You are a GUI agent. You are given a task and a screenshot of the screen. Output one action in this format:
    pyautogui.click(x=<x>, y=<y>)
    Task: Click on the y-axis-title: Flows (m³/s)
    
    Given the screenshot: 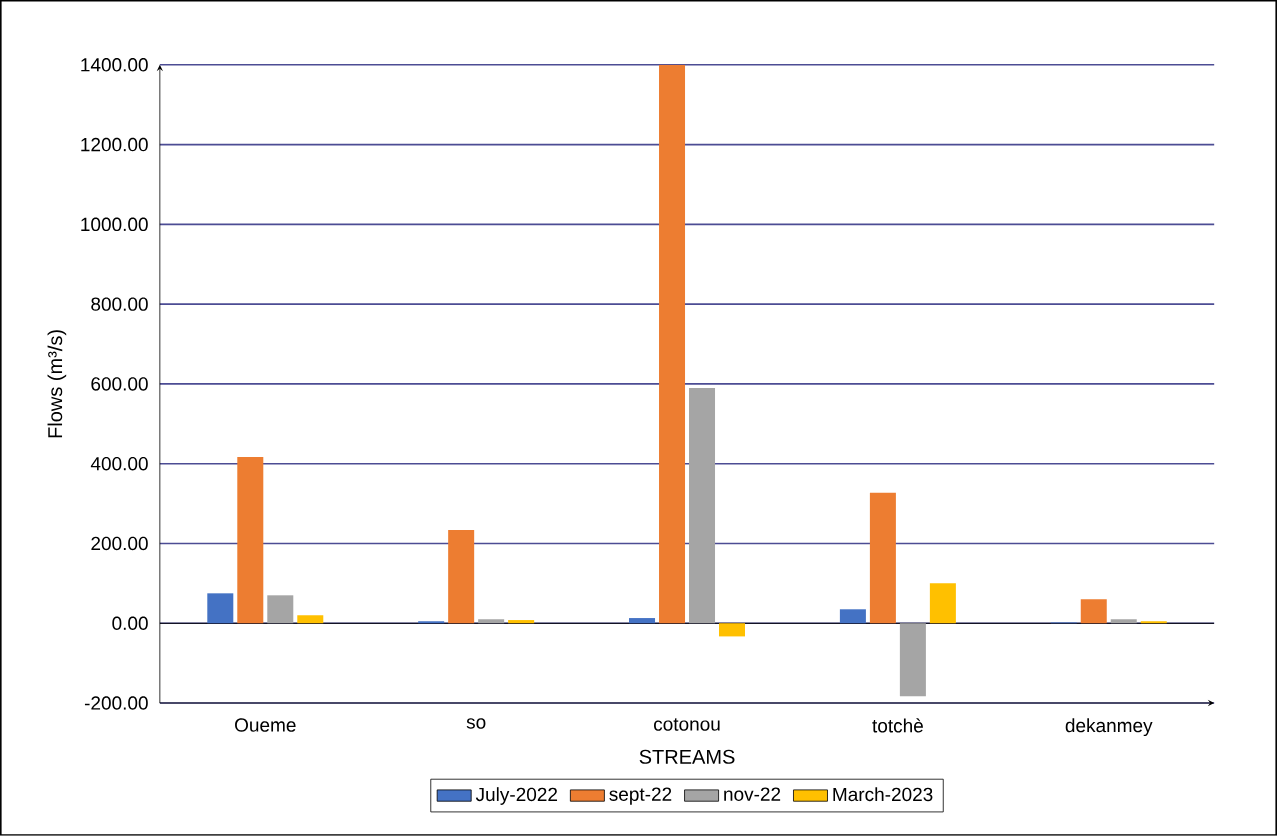 What is the action you would take?
    pyautogui.click(x=57, y=384)
    